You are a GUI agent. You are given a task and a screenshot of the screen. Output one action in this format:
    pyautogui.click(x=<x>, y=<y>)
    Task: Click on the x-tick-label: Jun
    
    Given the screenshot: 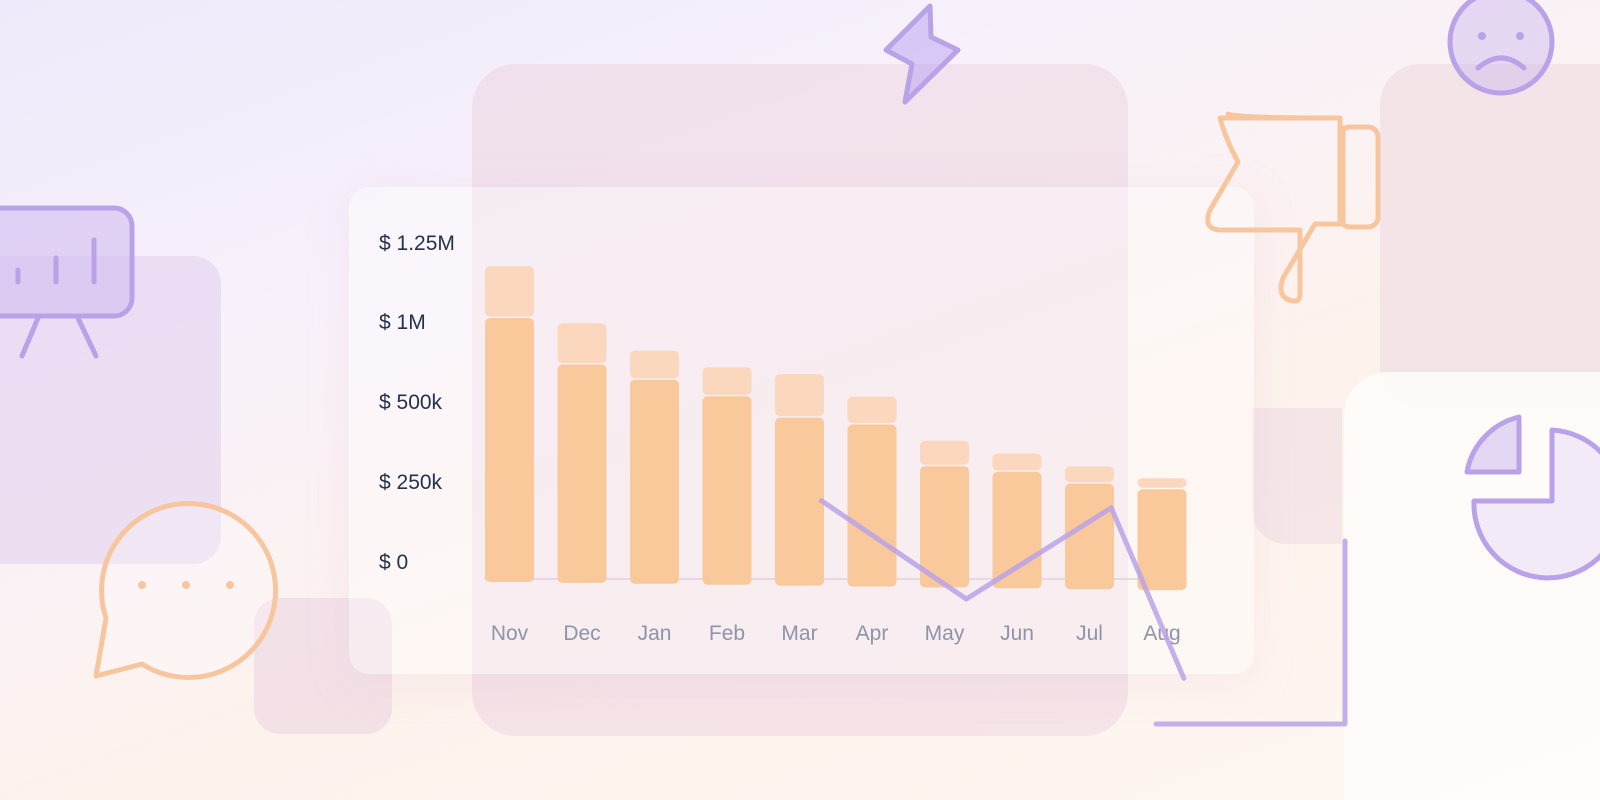 What is the action you would take?
    pyautogui.click(x=1017, y=633)
    